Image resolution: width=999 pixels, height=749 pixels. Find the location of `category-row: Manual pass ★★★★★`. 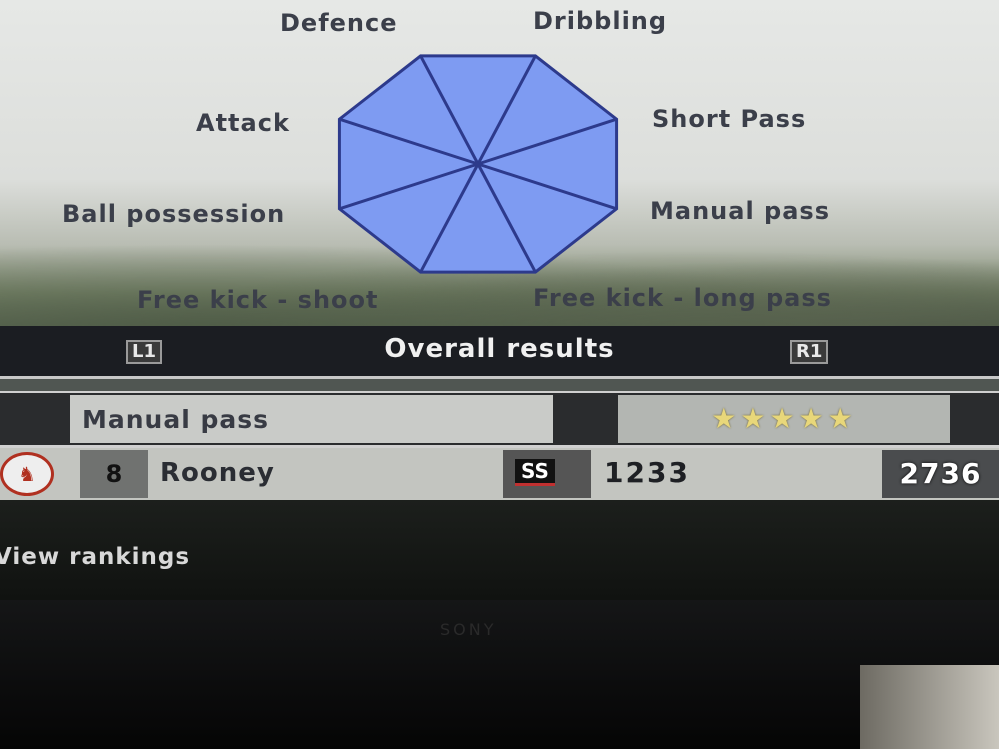

category-row: Manual pass ★★★★★ is located at coordinates (499, 419).